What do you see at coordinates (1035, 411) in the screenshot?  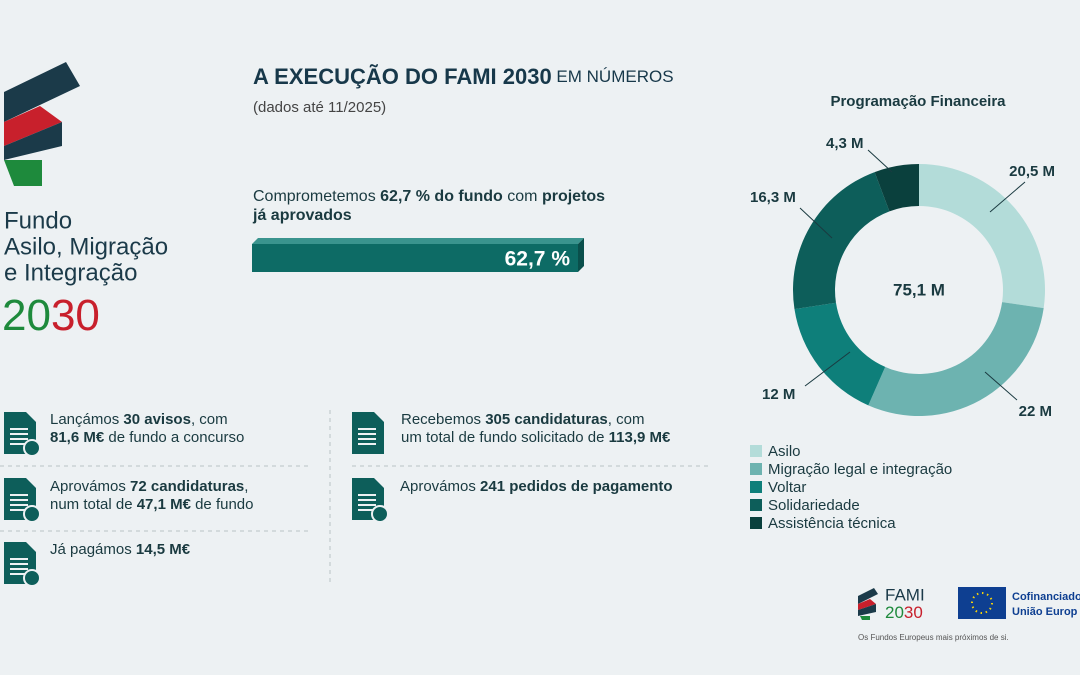 I see `data-label: 22 M` at bounding box center [1035, 411].